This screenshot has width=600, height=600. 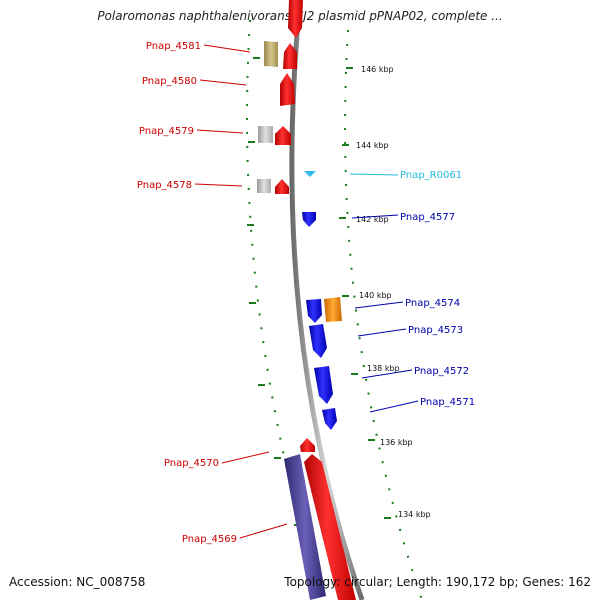 What do you see at coordinates (164, 185) in the screenshot?
I see `gene-label: Pnap_4578` at bounding box center [164, 185].